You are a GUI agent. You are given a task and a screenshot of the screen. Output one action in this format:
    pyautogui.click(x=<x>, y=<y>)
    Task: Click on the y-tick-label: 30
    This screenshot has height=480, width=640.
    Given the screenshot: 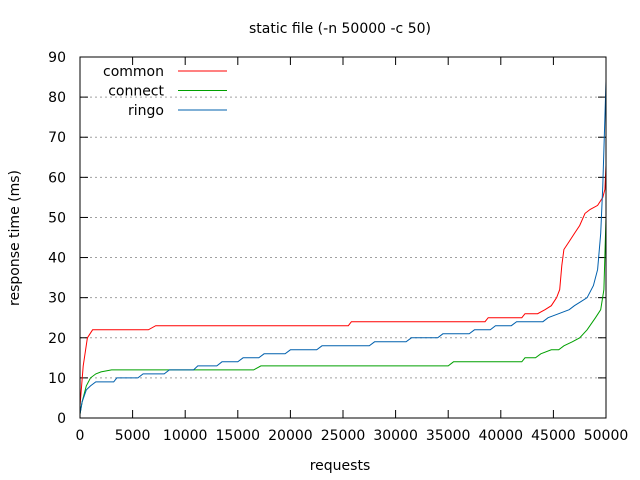 What is the action you would take?
    pyautogui.click(x=57, y=299)
    